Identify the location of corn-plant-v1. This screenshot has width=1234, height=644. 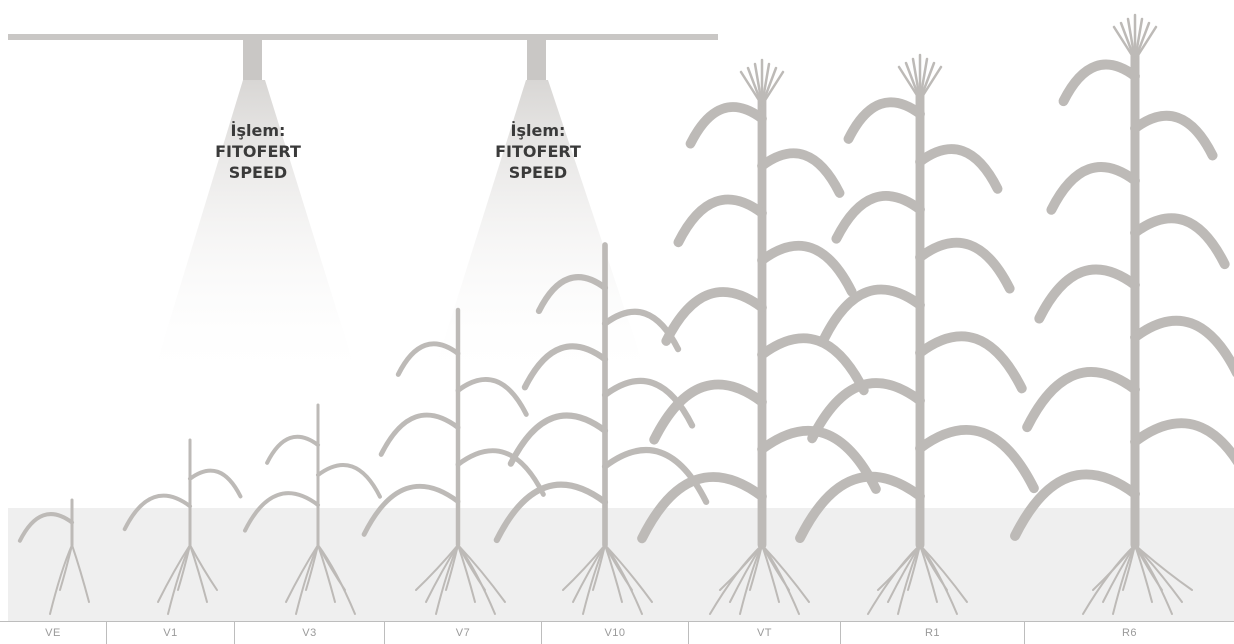
(182, 526).